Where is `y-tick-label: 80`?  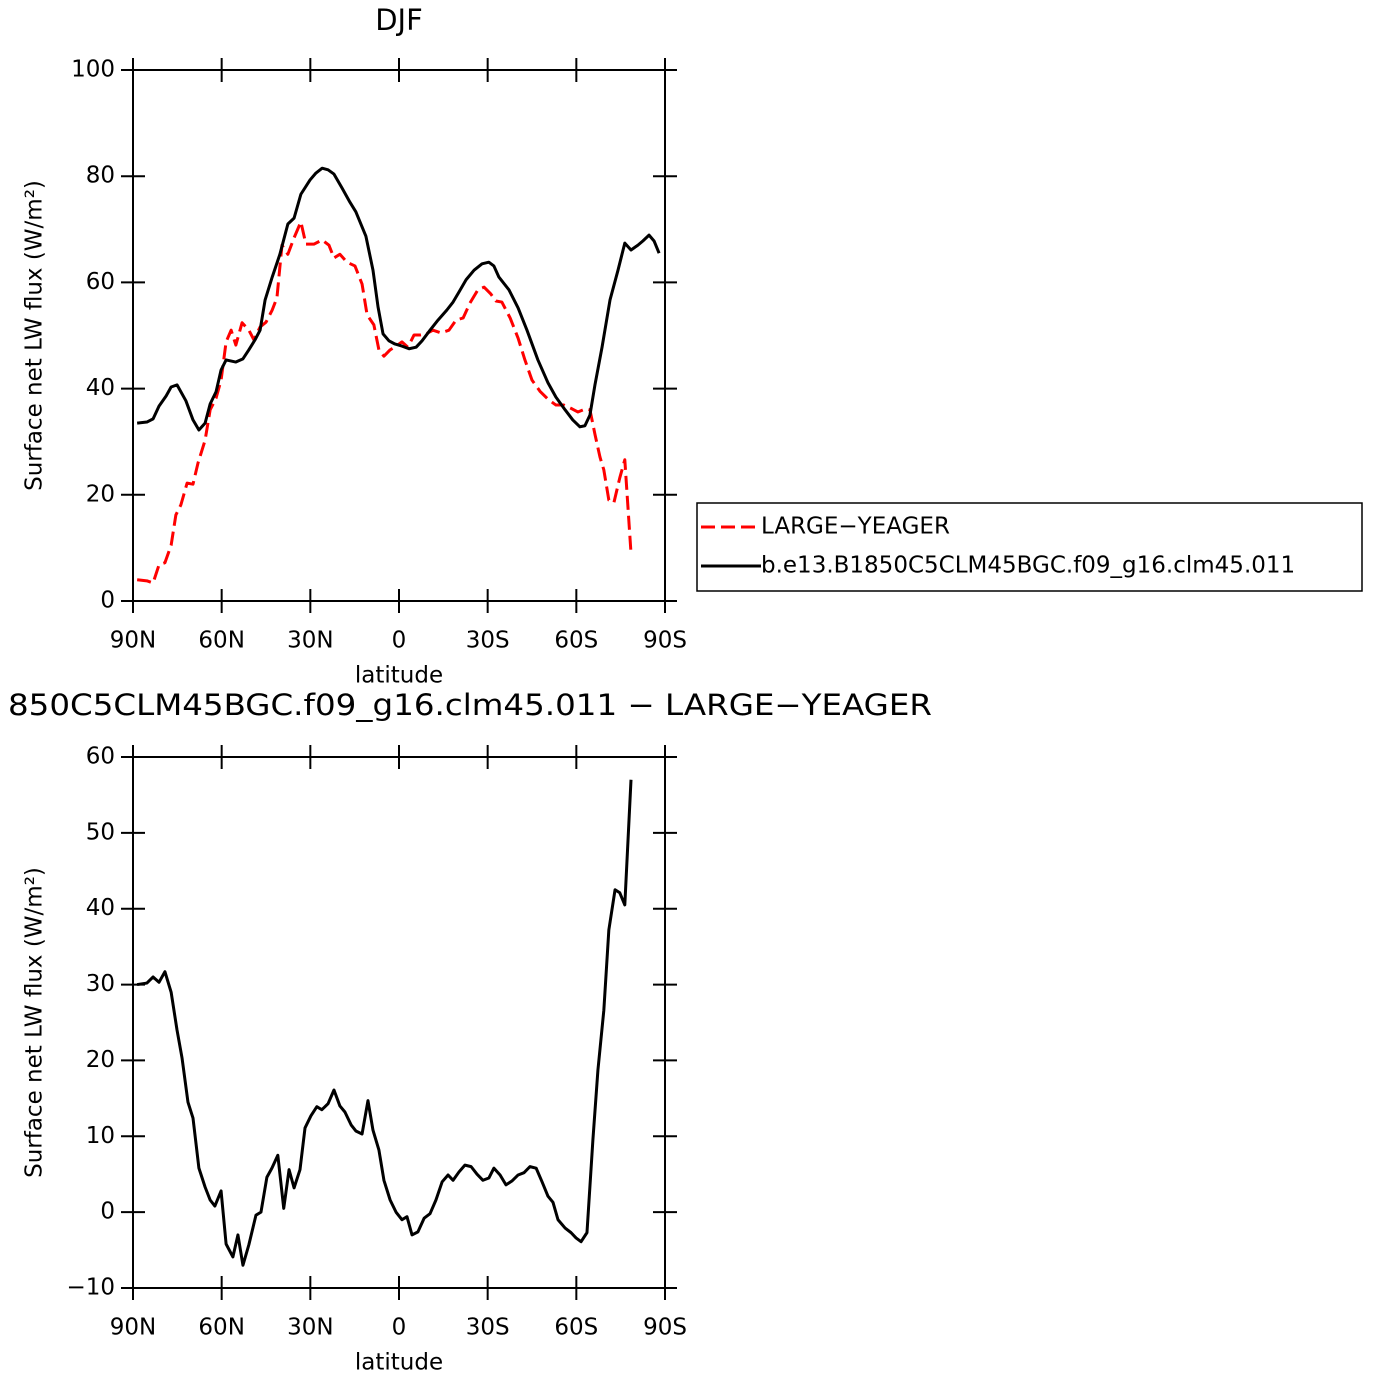 y-tick-label: 80 is located at coordinates (100, 176).